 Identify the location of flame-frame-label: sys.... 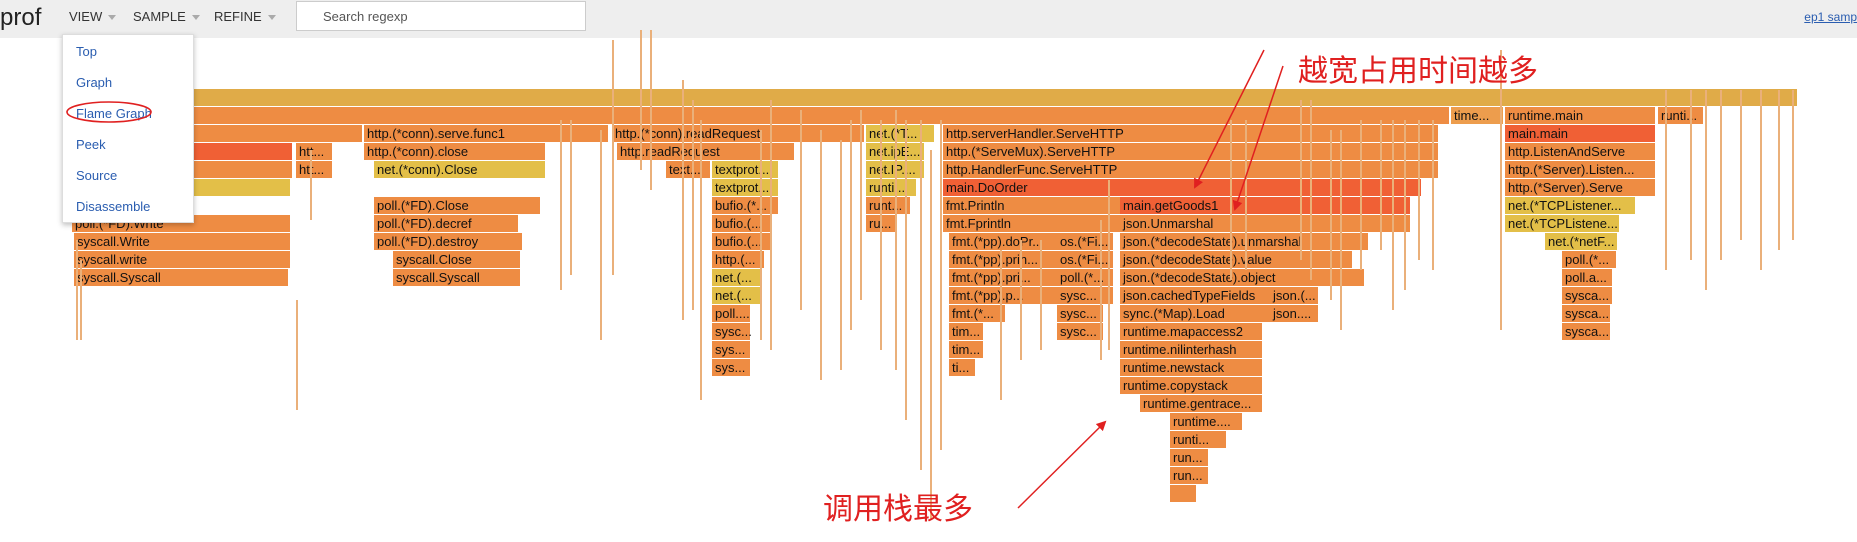
(730, 367).